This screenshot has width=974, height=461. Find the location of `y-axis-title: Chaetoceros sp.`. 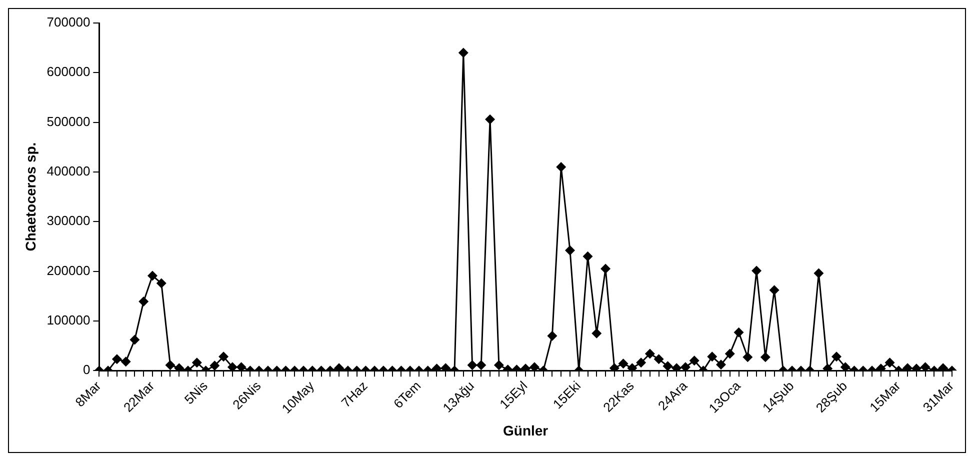

y-axis-title: Chaetoceros sp. is located at coordinates (30, 197).